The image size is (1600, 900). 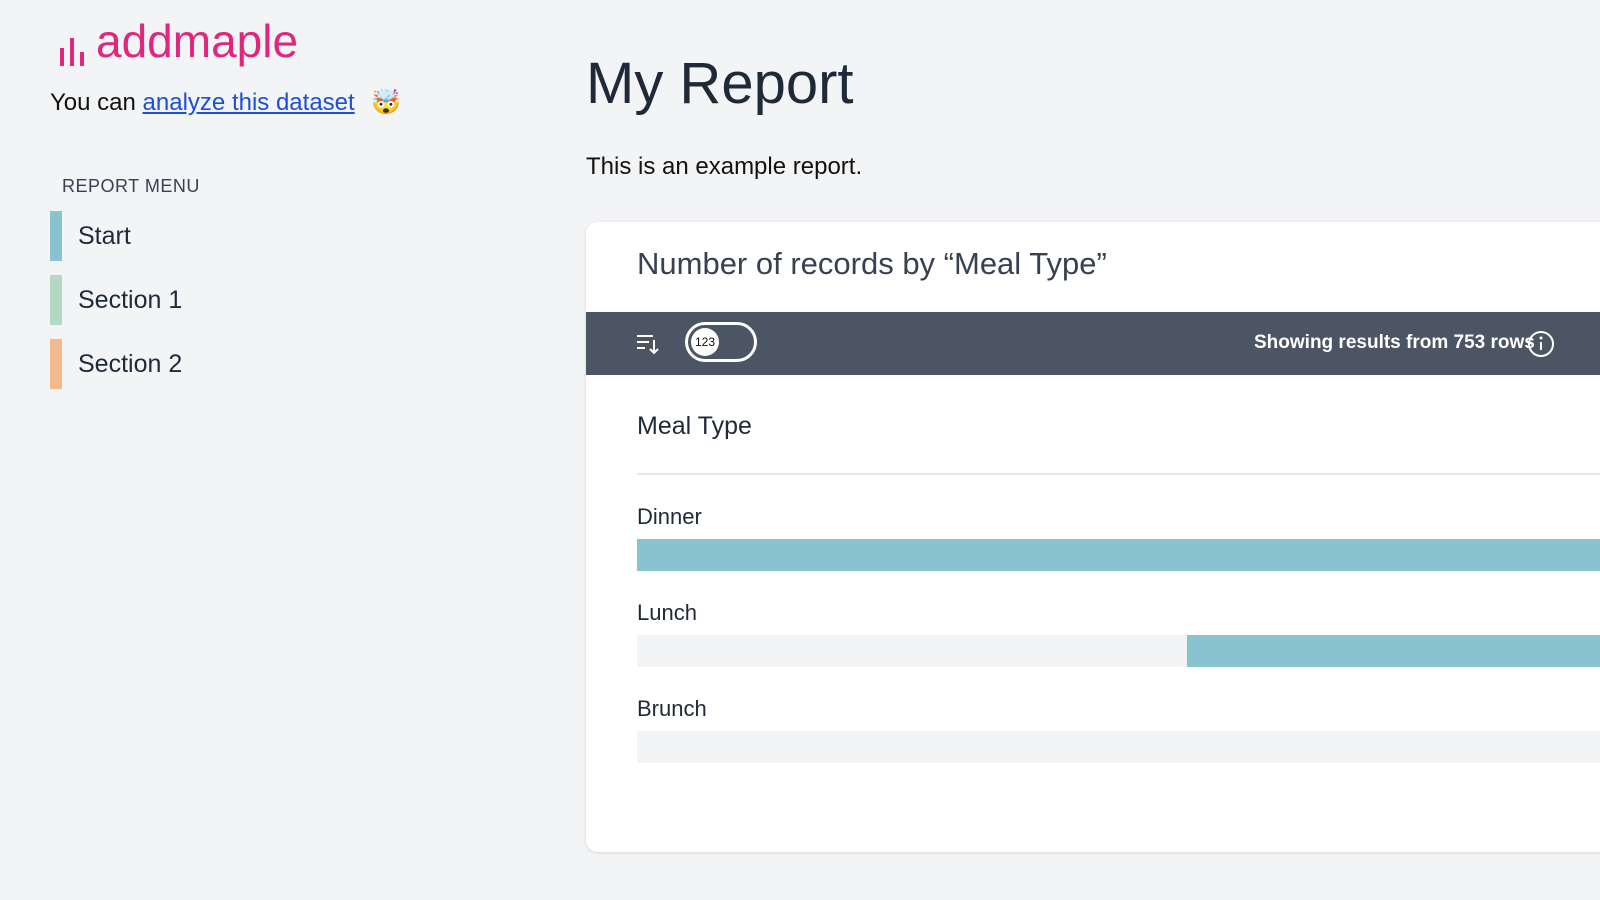 What do you see at coordinates (648, 344) in the screenshot?
I see `sort-icon` at bounding box center [648, 344].